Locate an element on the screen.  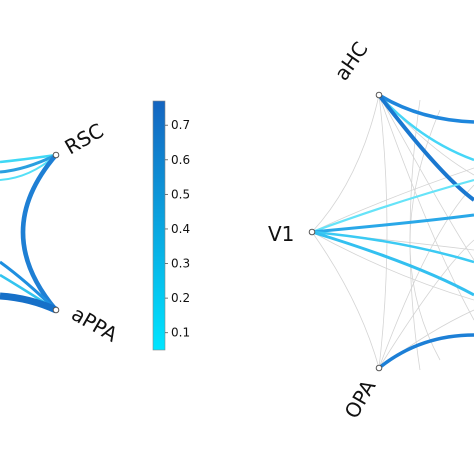
node-opa is located at coordinates (379, 368).